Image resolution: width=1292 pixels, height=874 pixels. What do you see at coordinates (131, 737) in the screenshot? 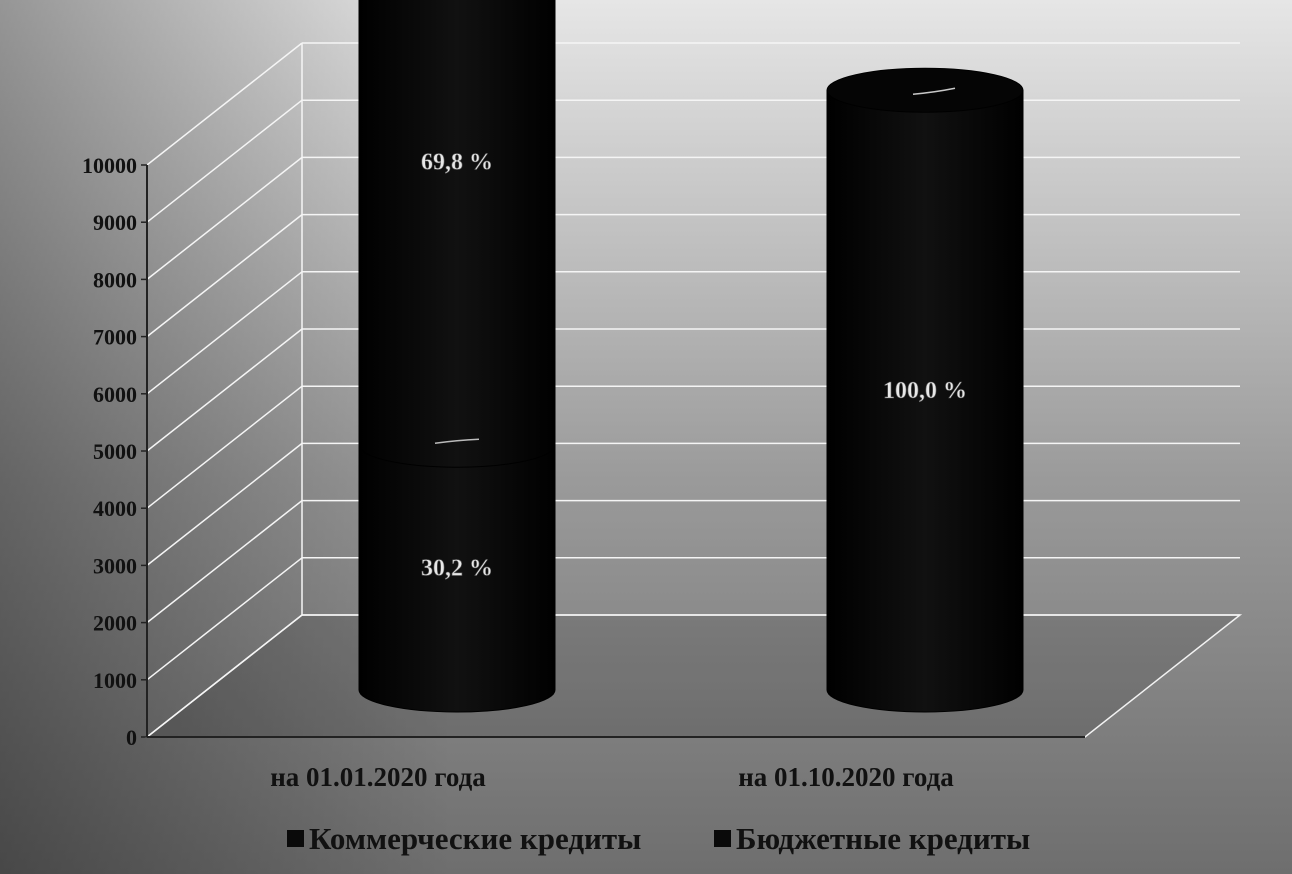
I see `y-tick-label: 0` at bounding box center [131, 737].